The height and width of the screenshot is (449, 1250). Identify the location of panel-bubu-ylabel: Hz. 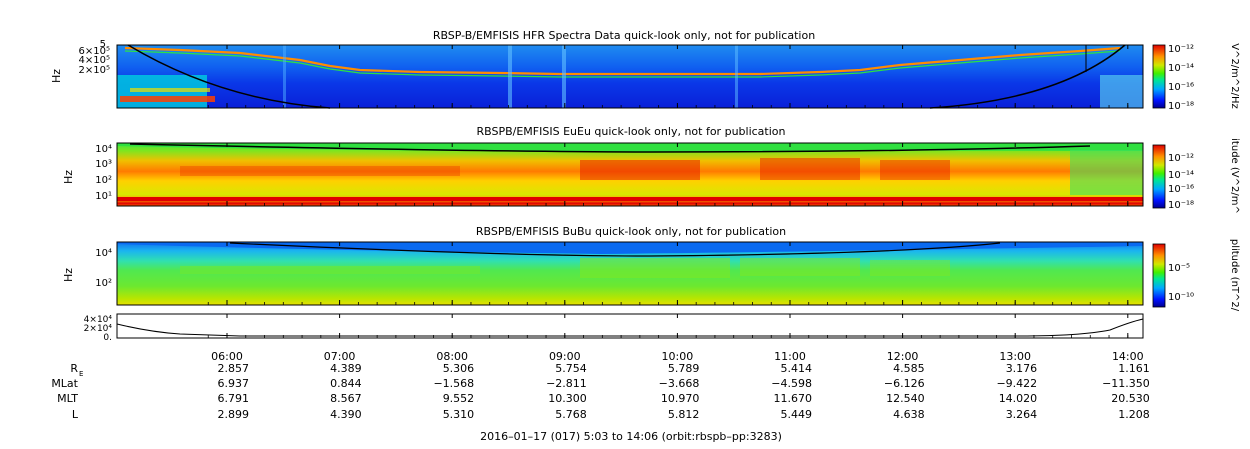
(68, 275).